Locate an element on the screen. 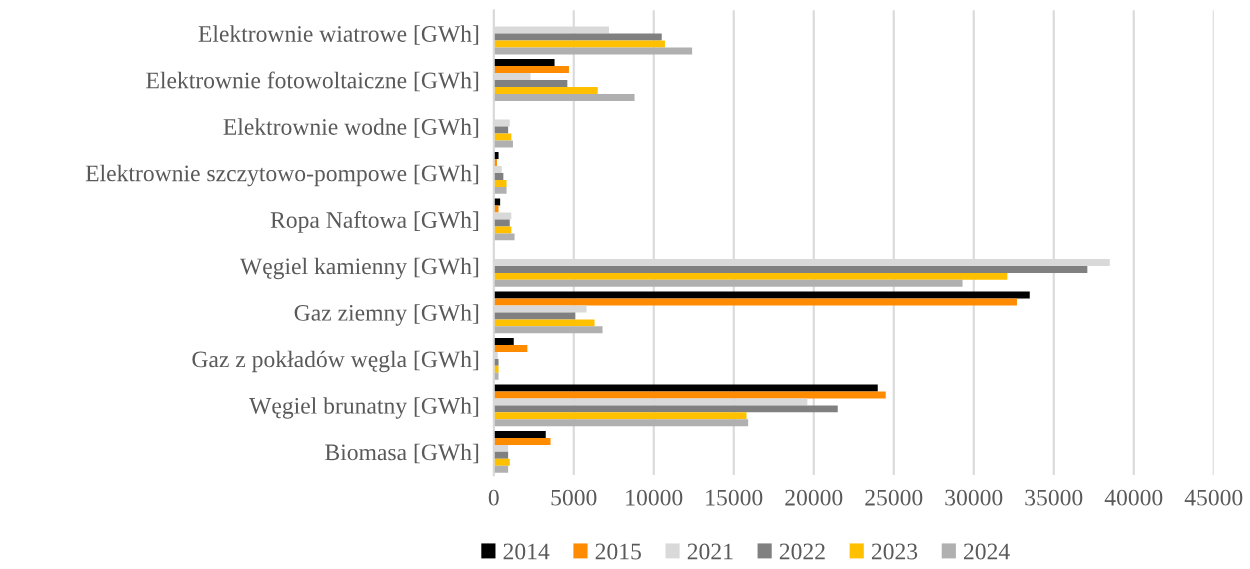 This screenshot has width=1250, height=569. y-tick-label: Ropa Naftowa [GWh] is located at coordinates (374, 222).